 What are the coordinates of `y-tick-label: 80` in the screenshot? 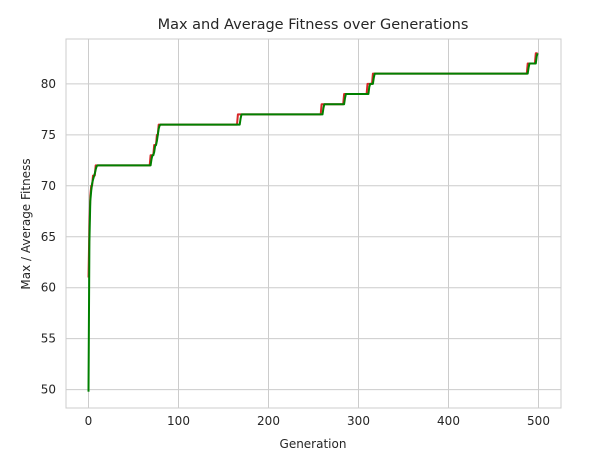 It's located at (48, 84).